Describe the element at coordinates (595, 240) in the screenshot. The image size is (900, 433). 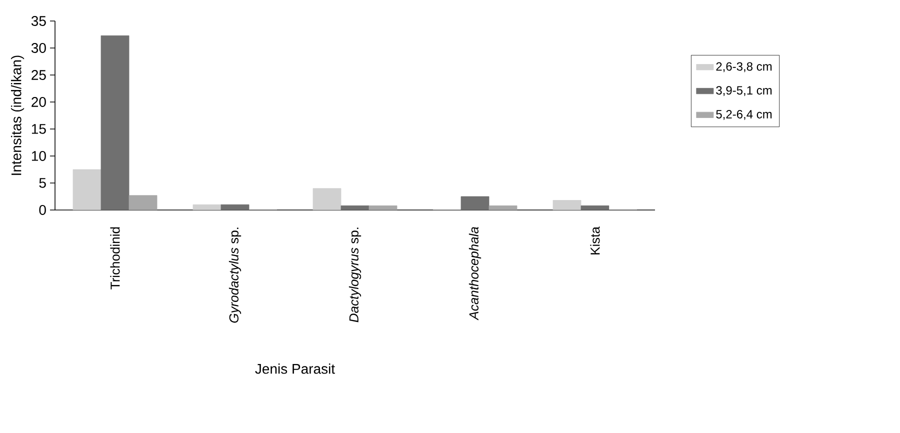
I see `x-tick-label: Kista` at that location.